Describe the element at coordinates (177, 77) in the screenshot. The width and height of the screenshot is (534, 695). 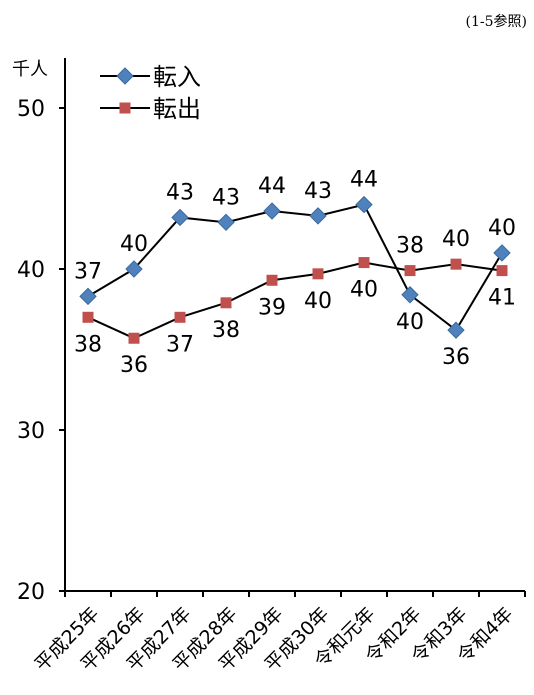
I see `legend-label: 転入` at that location.